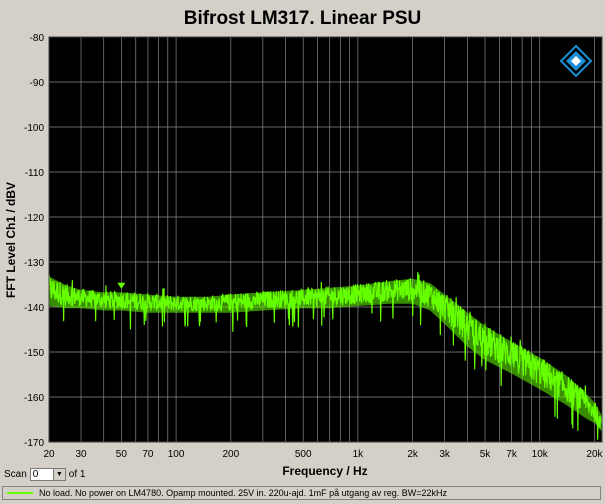 The image size is (605, 504). I want to click on y-tick-label: -160, so click(34, 398).